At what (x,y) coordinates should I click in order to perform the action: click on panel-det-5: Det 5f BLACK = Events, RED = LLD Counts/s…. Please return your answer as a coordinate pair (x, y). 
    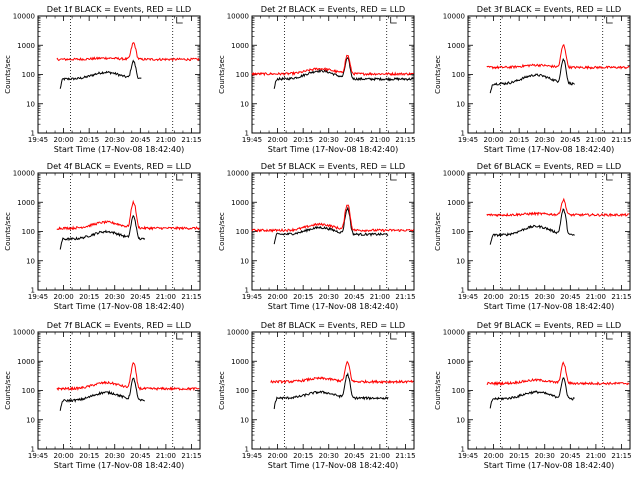
    Looking at the image, I should click on (317, 236).